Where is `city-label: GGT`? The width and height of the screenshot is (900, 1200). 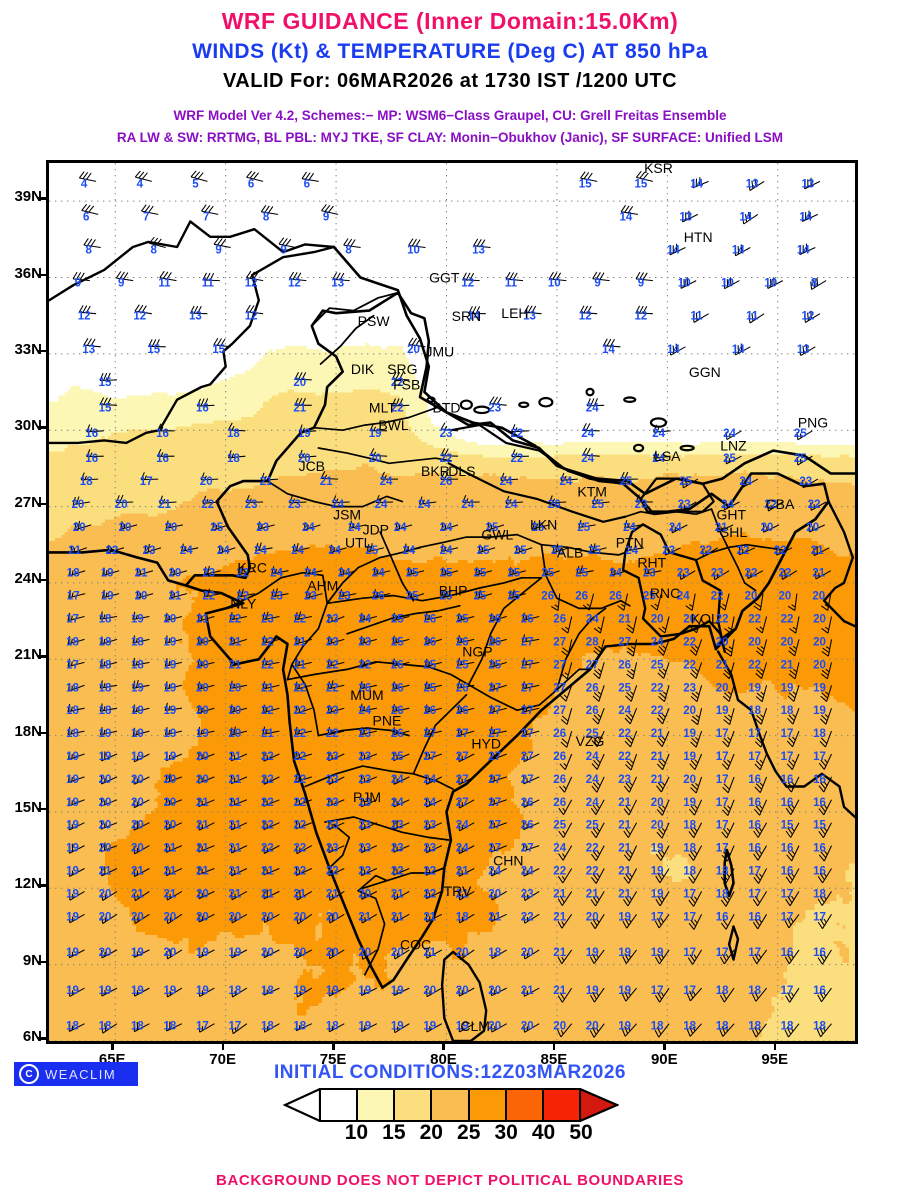
city-label: GGT is located at coordinates (444, 278).